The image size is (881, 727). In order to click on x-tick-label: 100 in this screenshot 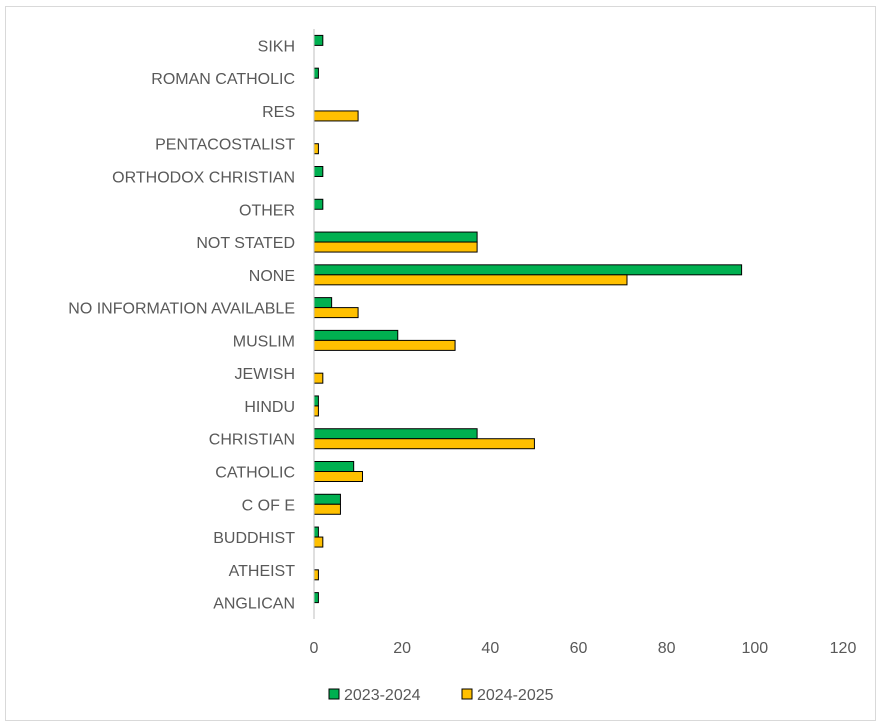, I will do `click(754, 648)`.